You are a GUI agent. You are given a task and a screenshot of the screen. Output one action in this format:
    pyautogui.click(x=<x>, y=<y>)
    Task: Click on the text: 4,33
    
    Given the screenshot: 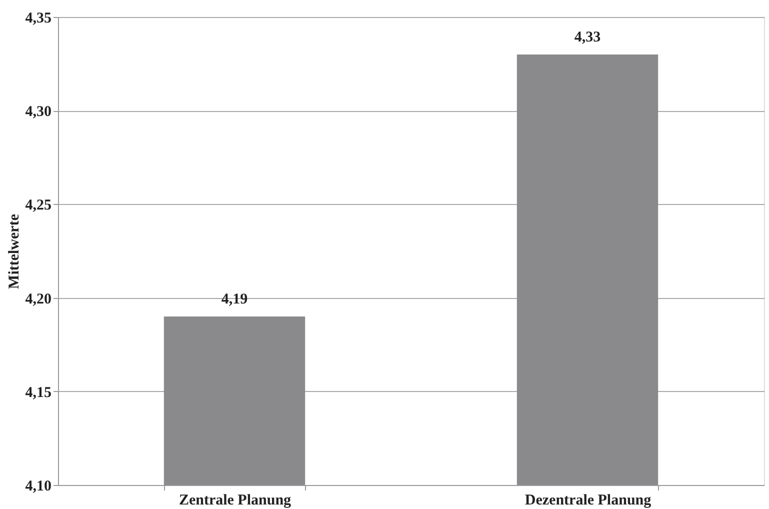 What is the action you would take?
    pyautogui.click(x=587, y=37)
    